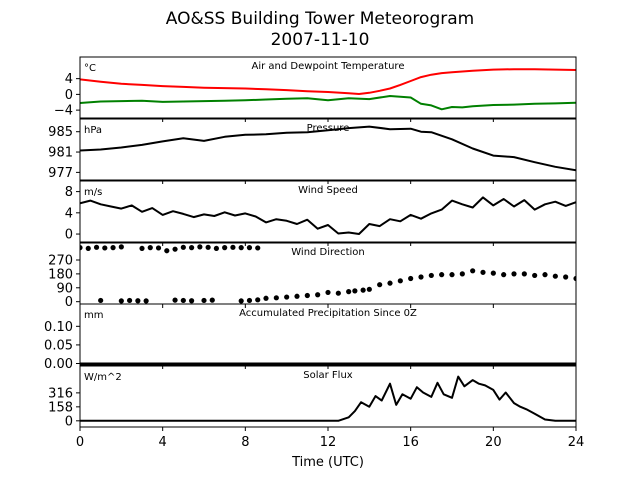  Describe the element at coordinates (93, 192) in the screenshot. I see `panel-unit: m/s` at that location.